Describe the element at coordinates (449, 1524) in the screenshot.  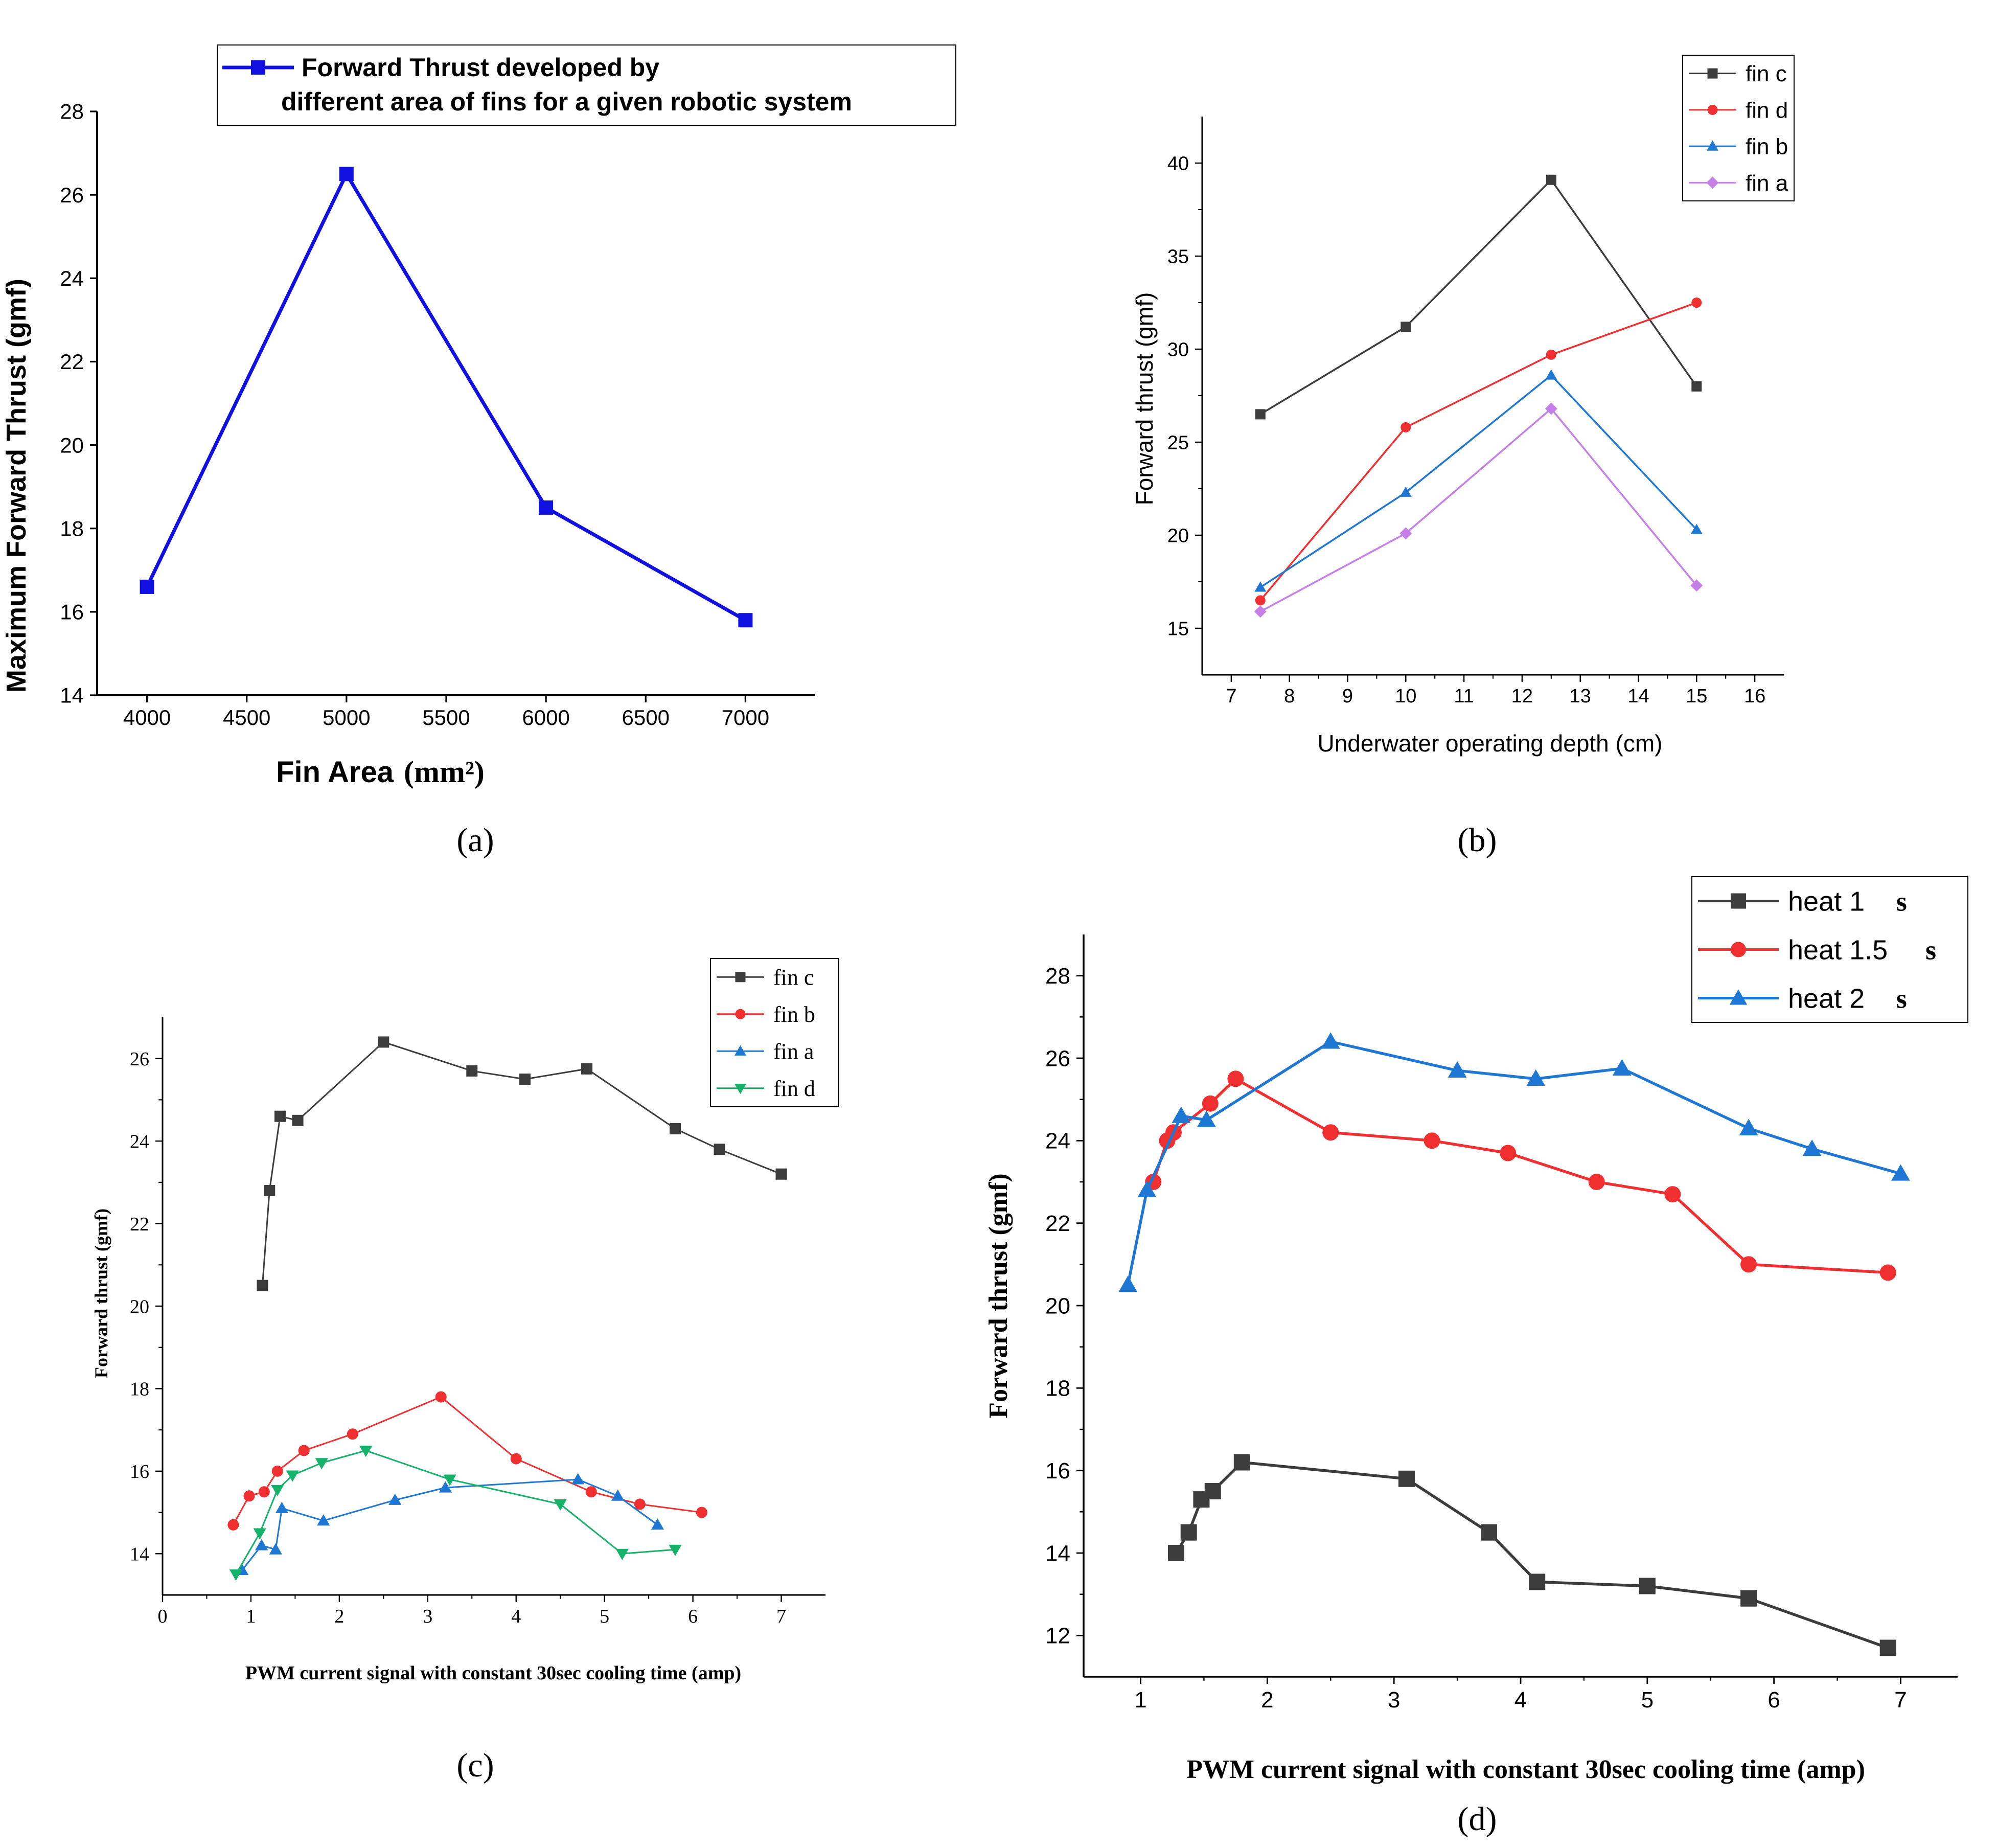
I see `chart-c-series-fin-a` at that location.